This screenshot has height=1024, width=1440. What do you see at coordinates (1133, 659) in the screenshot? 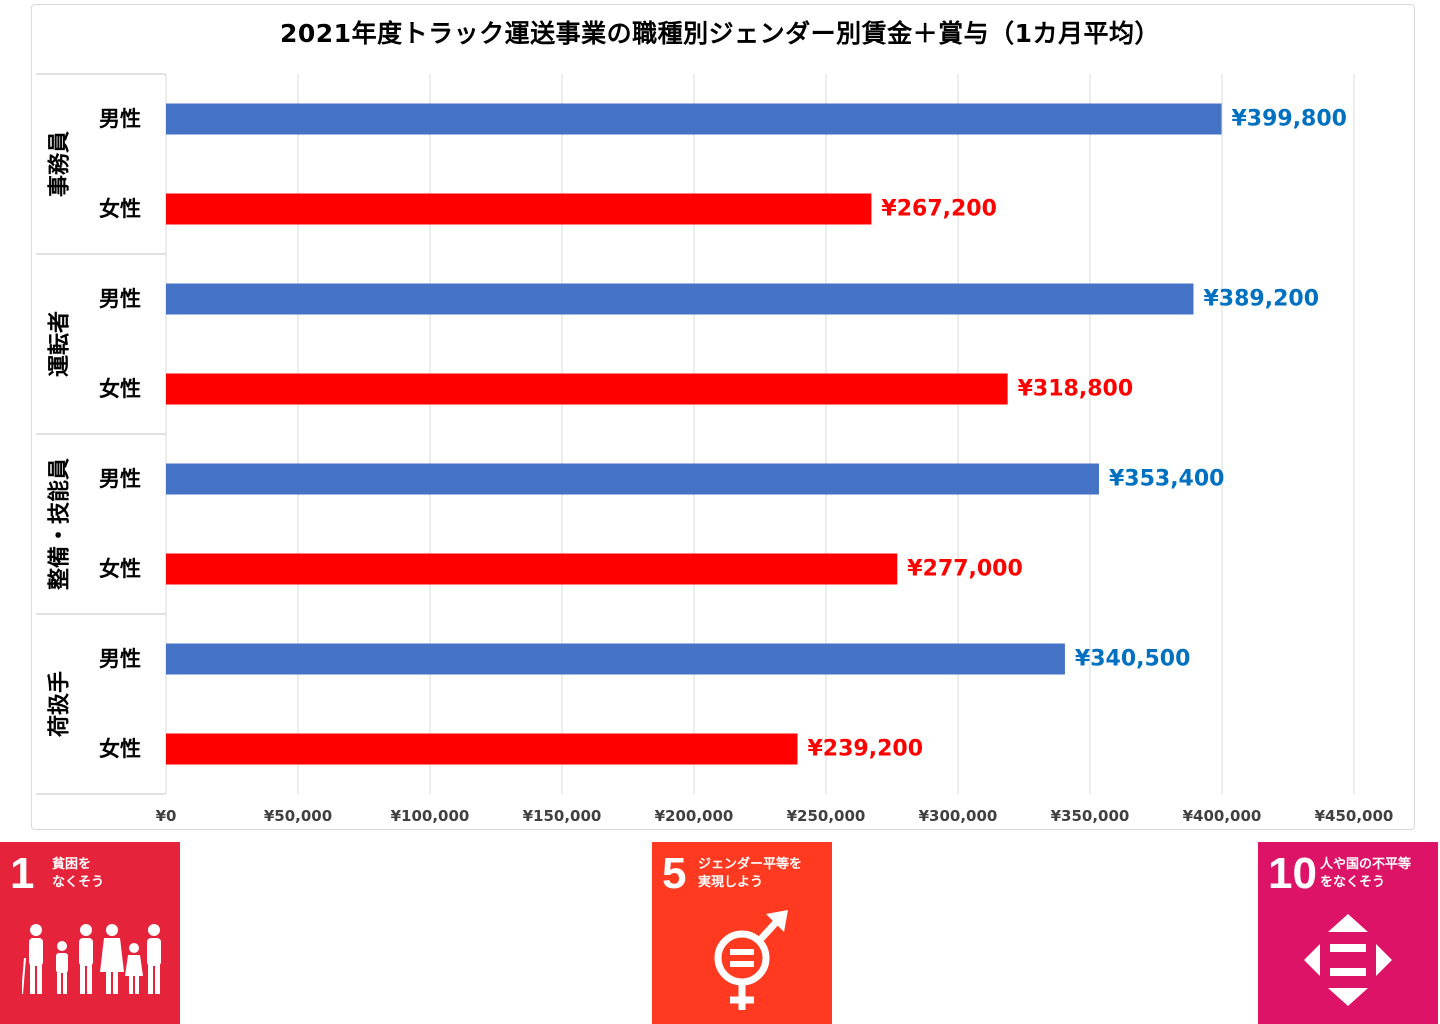
I see `data-label: ¥340,500` at bounding box center [1133, 659].